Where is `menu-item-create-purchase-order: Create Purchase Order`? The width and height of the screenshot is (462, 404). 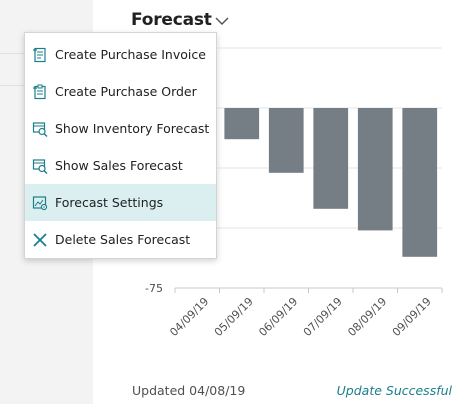 menu-item-create-purchase-order: Create Purchase Order is located at coordinates (120, 91).